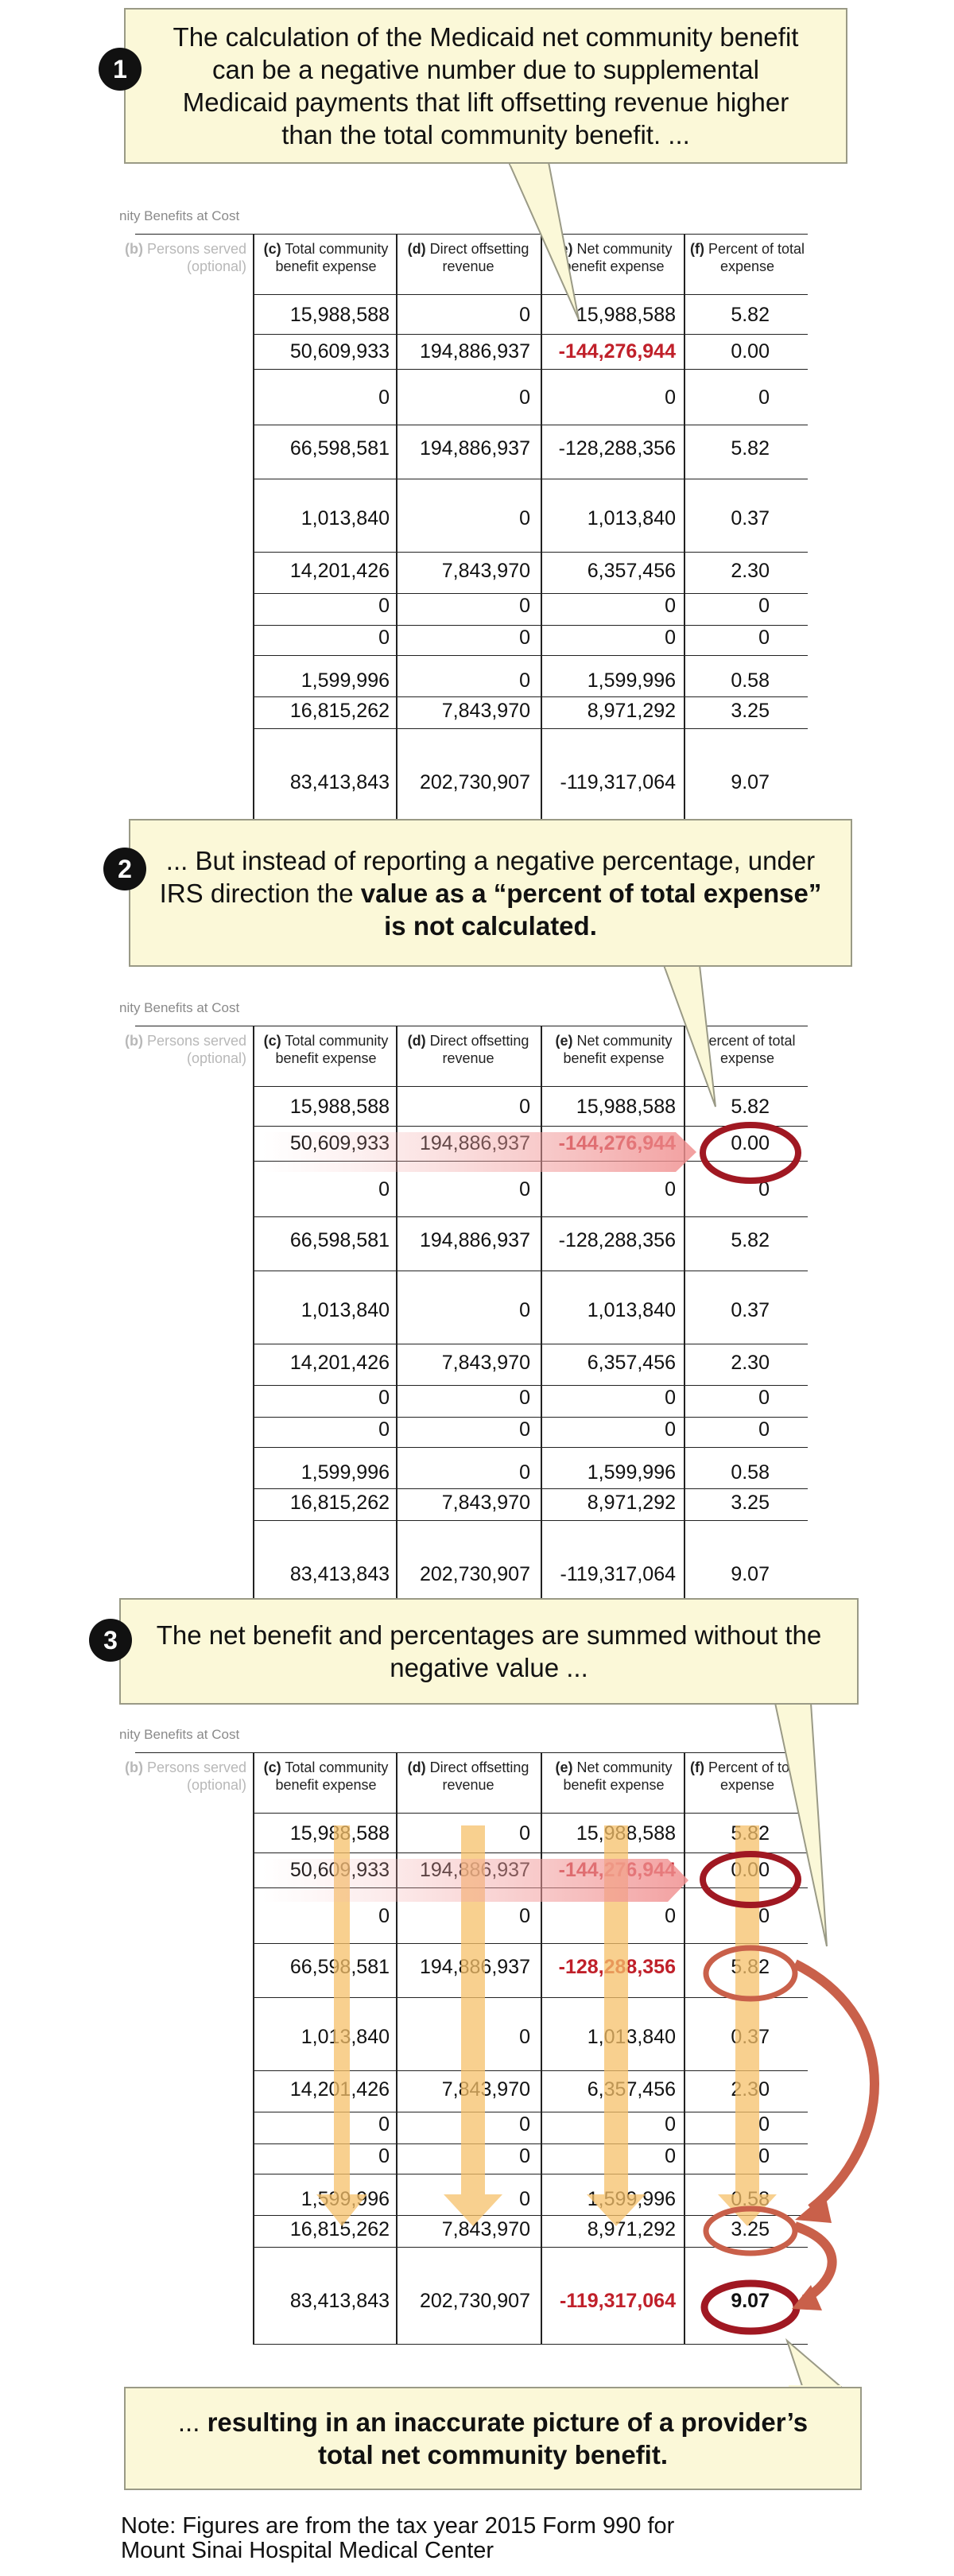  I want to click on cell-e-row-6: 6,357,456, so click(631, 2089).